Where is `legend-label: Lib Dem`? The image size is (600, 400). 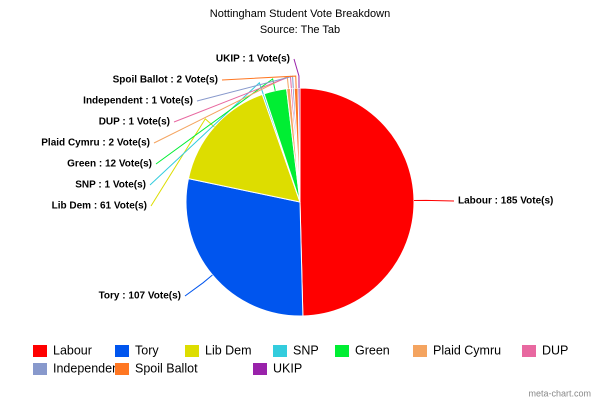 legend-label: Lib Dem is located at coordinates (228, 350).